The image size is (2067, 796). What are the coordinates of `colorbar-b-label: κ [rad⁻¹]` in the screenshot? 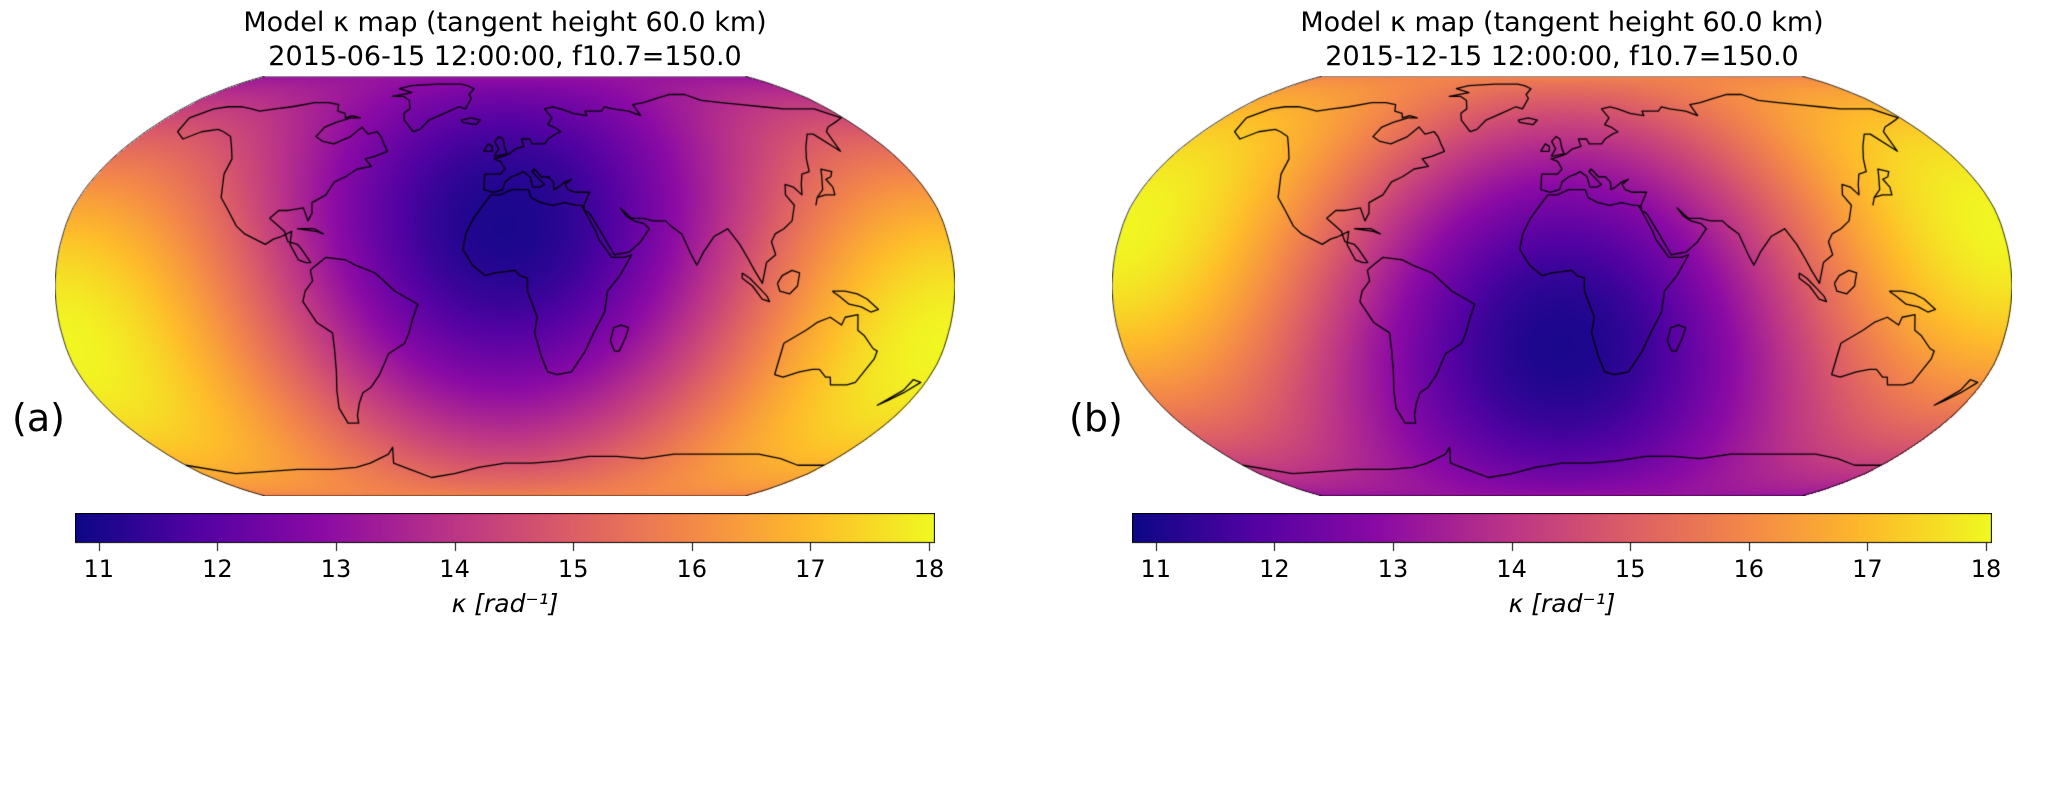 It's located at (1562, 603).